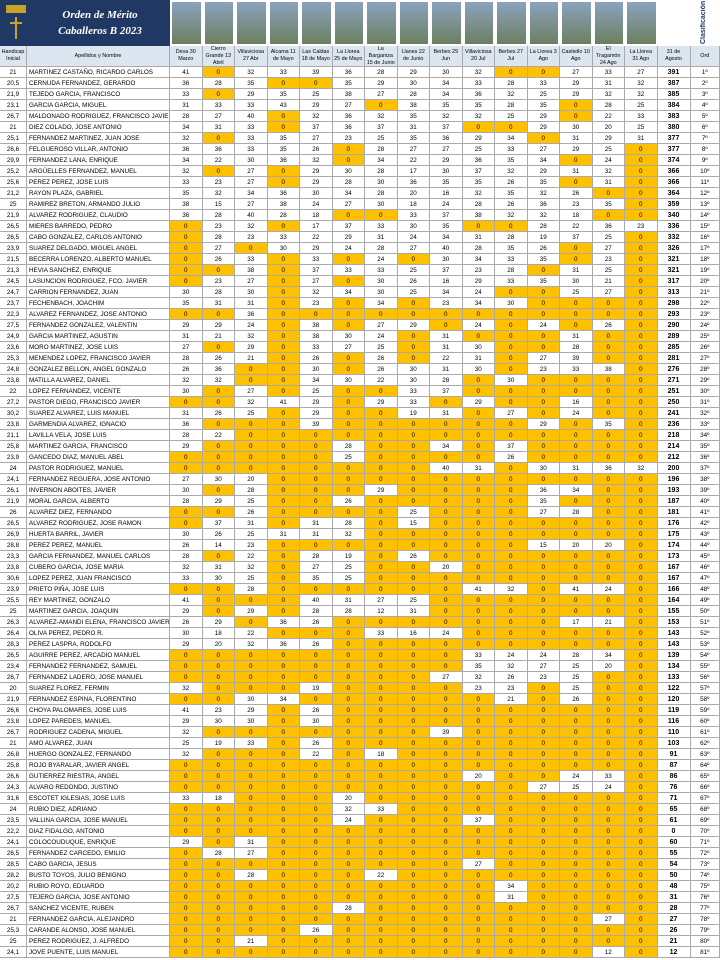  I want to click on handicap-cell: 20,2, so click(13, 886).